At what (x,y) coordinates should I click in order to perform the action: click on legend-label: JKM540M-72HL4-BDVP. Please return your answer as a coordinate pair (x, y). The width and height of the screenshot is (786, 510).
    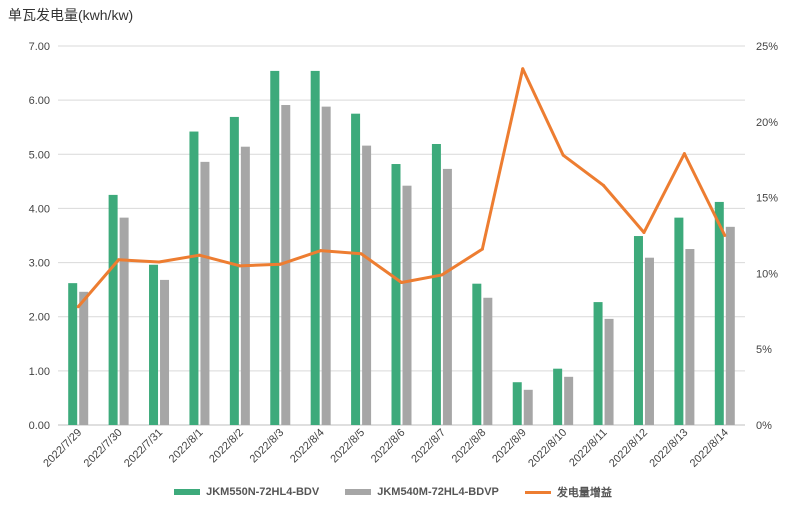
    Looking at the image, I should click on (438, 492).